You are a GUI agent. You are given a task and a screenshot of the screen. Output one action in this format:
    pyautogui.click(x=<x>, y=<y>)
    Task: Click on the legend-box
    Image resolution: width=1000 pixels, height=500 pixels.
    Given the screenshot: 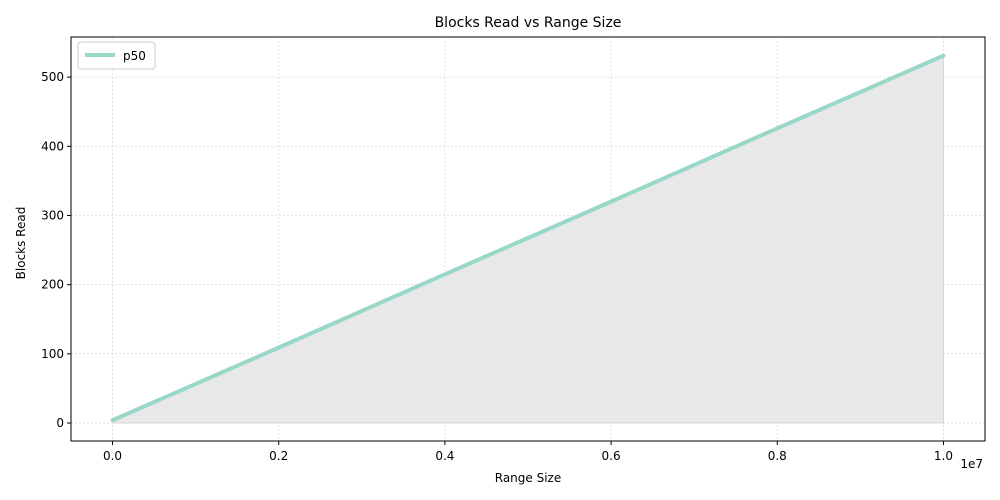 What is the action you would take?
    pyautogui.click(x=116, y=55)
    